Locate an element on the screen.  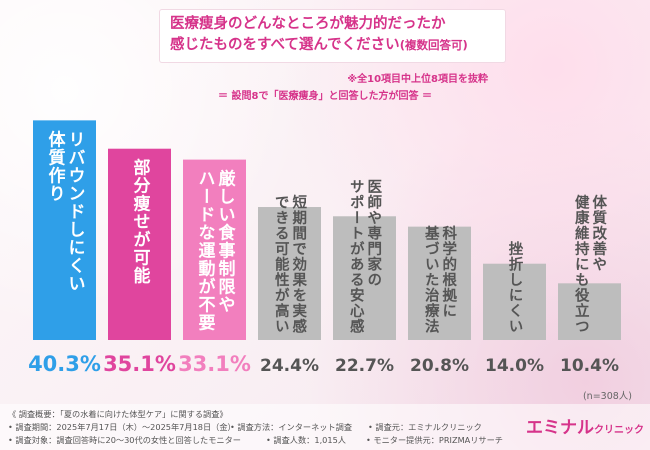
category-label-4-2: できる可能性が高い is located at coordinates (281, 265).